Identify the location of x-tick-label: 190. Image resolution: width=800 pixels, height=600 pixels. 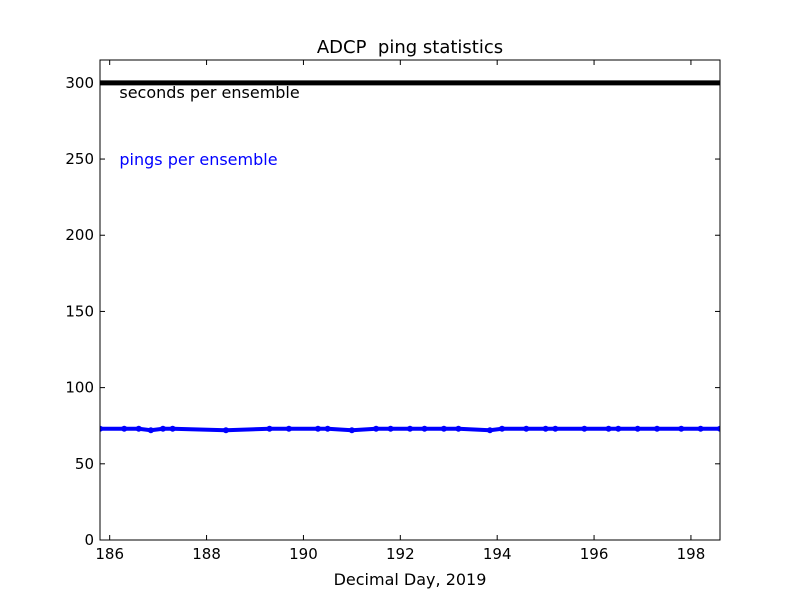
(303, 554).